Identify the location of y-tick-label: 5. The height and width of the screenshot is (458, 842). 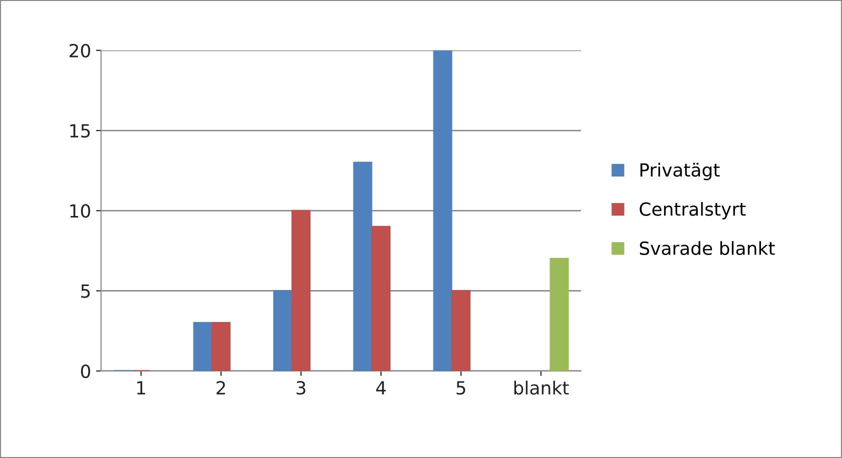
(85, 291).